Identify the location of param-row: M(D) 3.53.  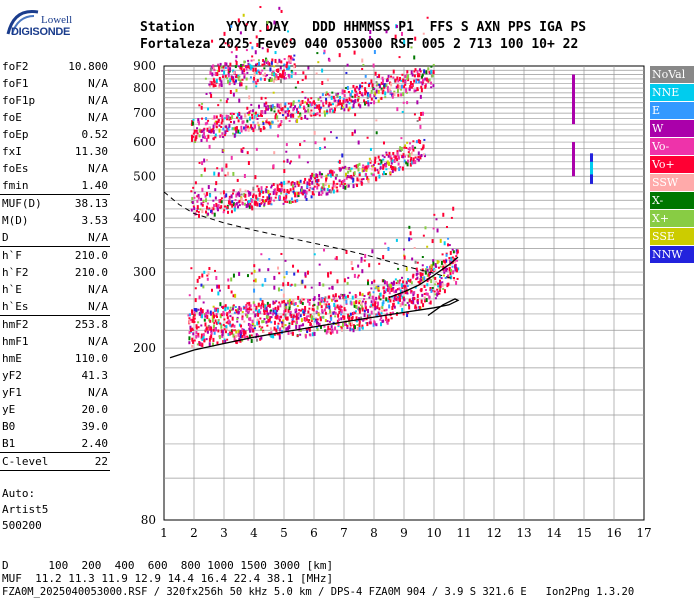
(56, 220).